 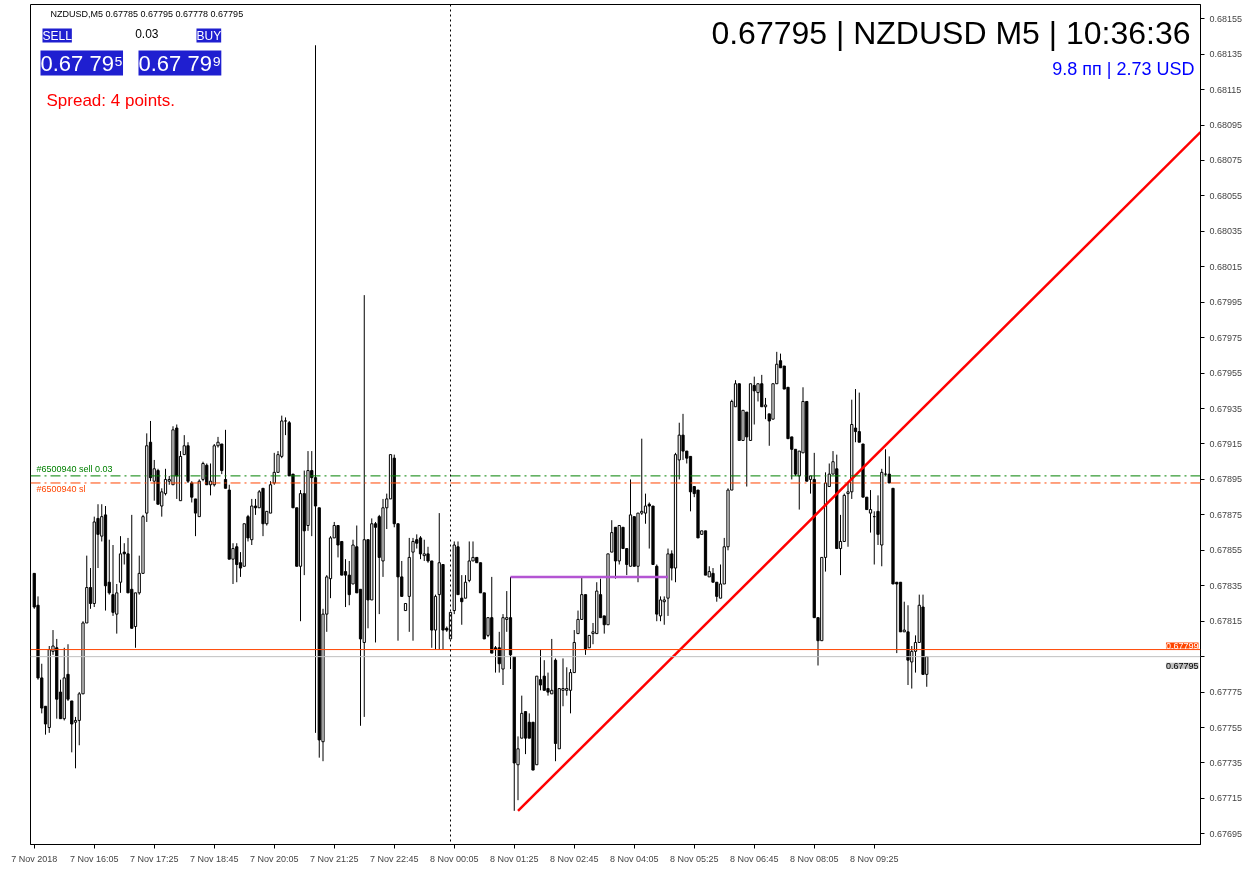 I want to click on annotation: 9.8 пп | 2.73 USD, so click(x=1123, y=68).